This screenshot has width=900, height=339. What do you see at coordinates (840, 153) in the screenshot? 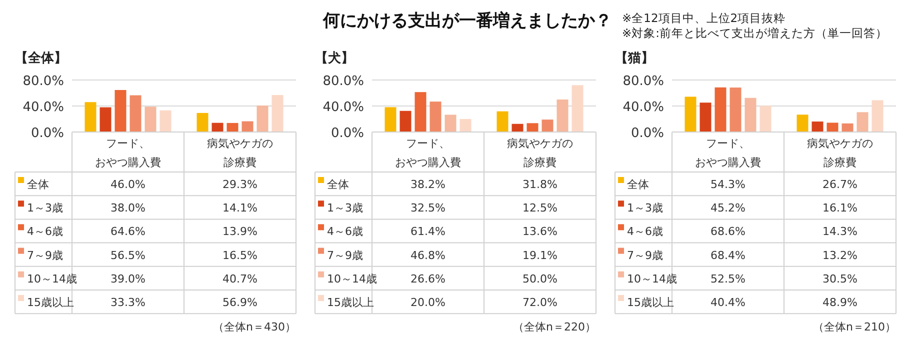
I see `x-tick-label: 病気やケガの診療費` at bounding box center [840, 153].